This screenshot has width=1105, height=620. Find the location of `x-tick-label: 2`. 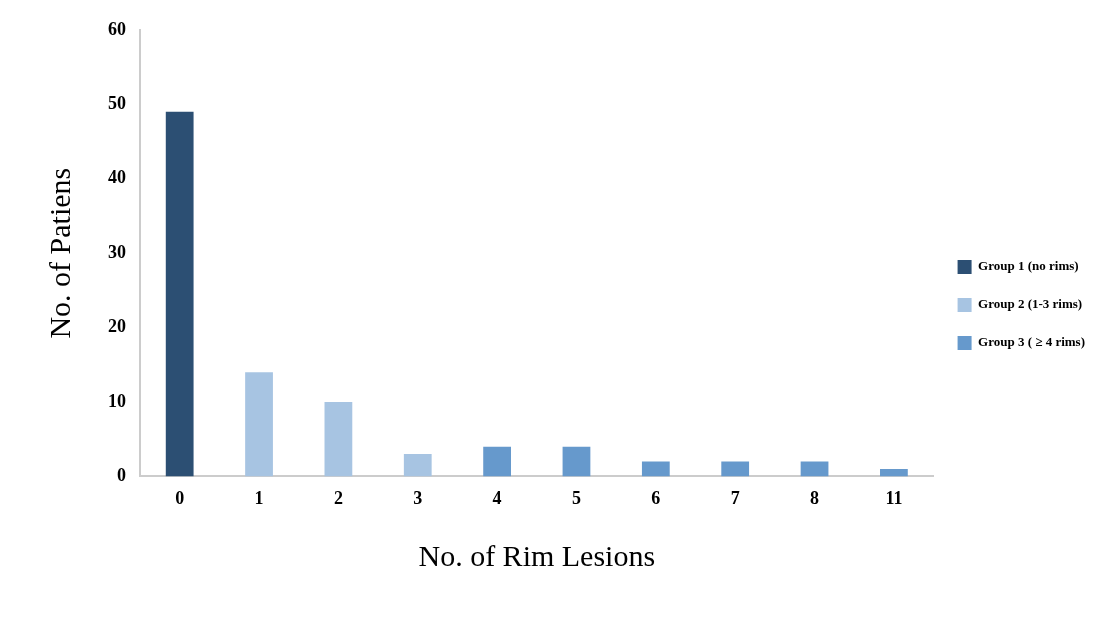

x-tick-label: 2 is located at coordinates (338, 497).